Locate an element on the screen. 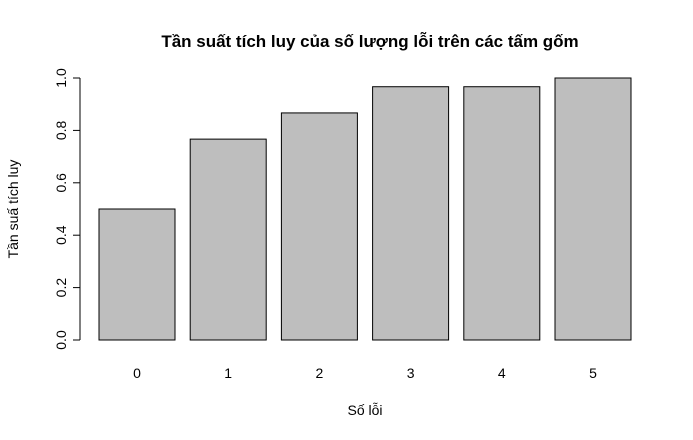 This screenshot has height=440, width=693. y-tick-label: 0.8 is located at coordinates (61, 130).